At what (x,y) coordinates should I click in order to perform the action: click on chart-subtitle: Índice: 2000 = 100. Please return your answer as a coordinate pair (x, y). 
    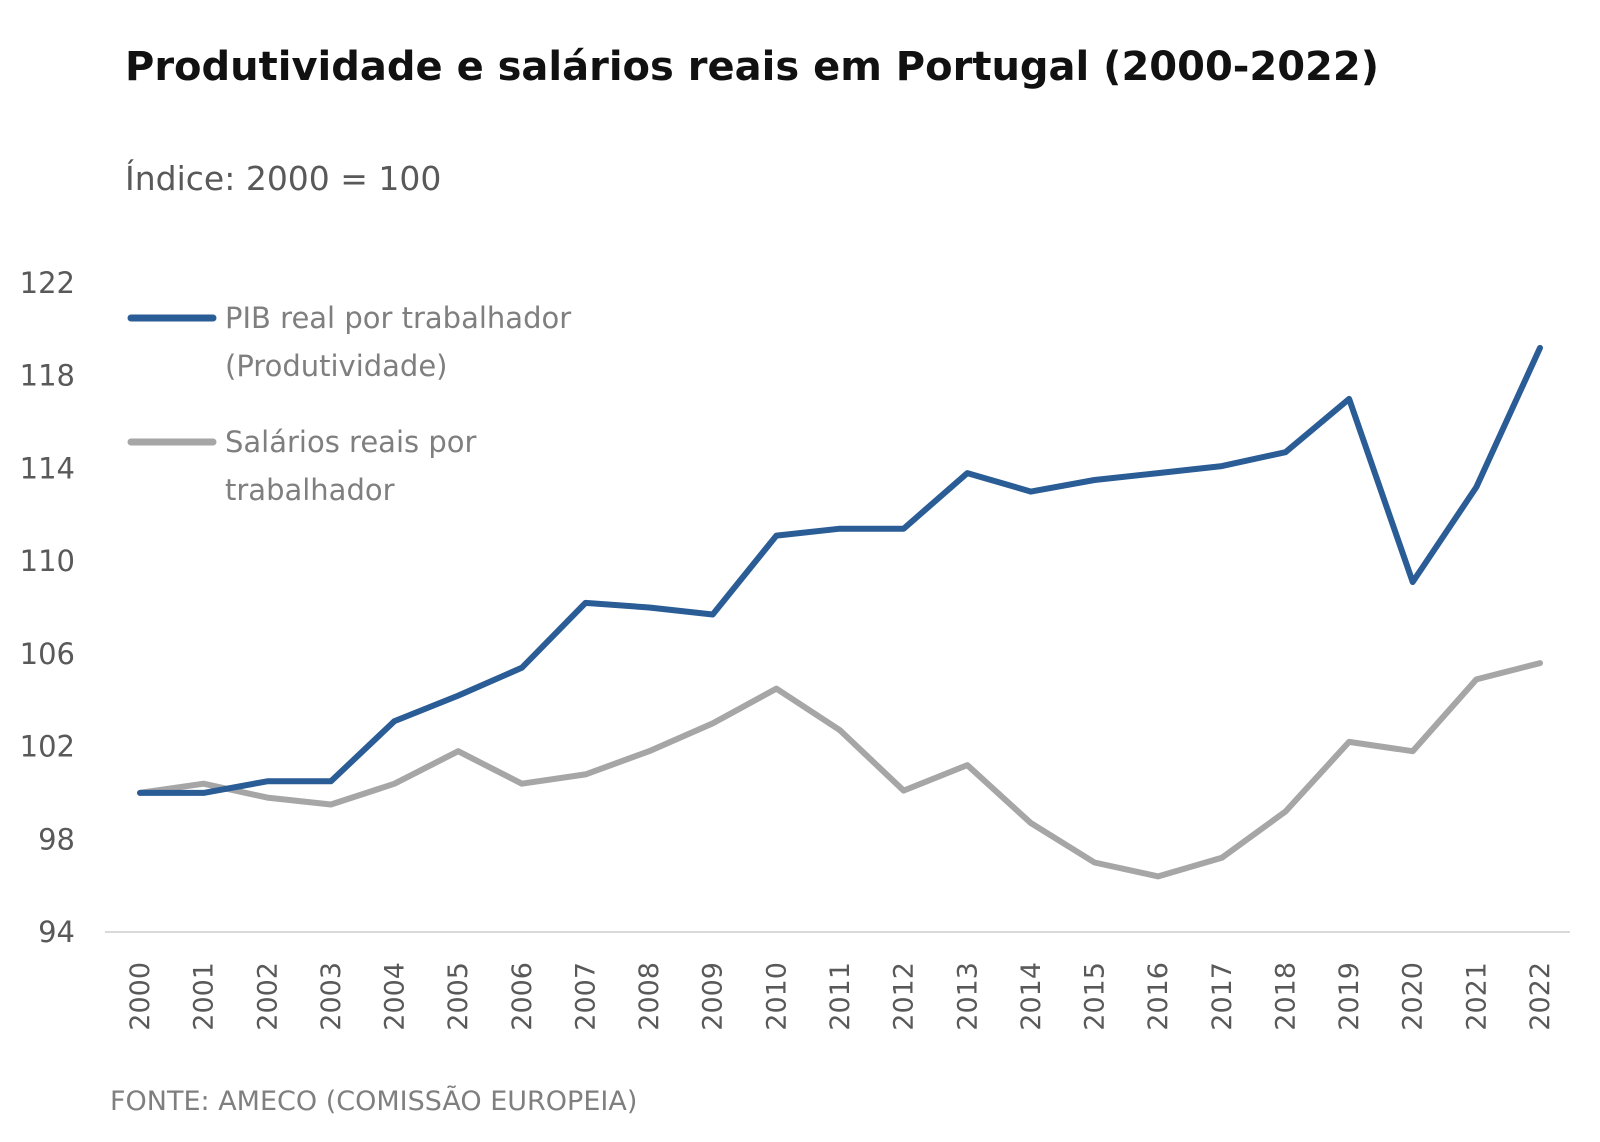
    Looking at the image, I should click on (283, 178).